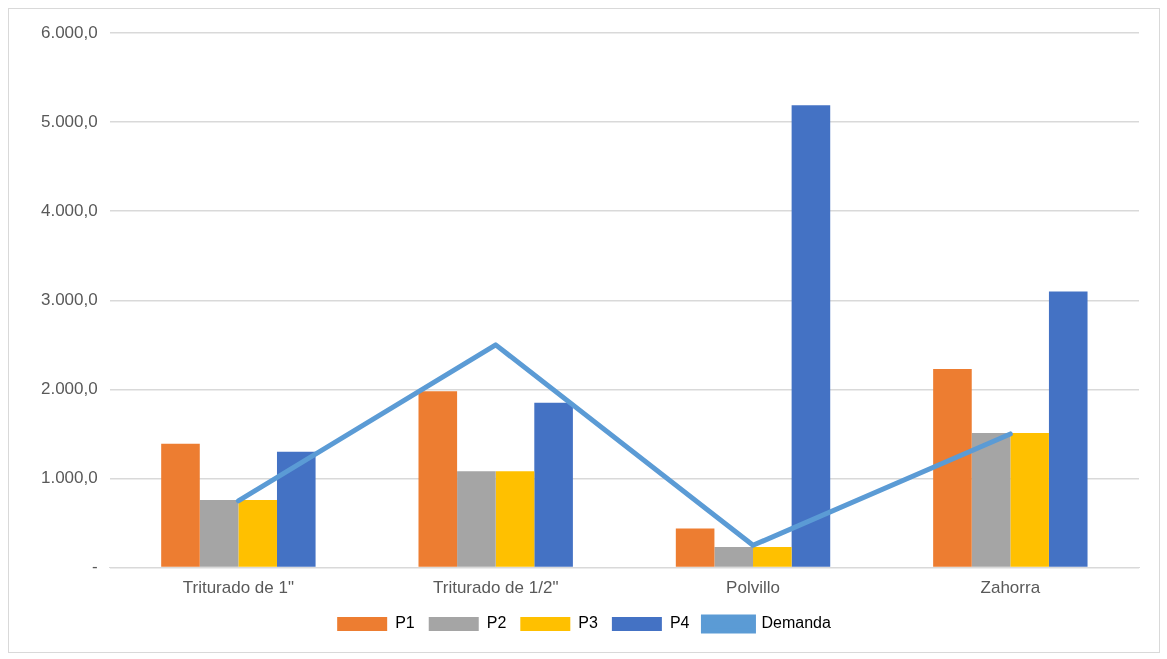 The image size is (1167, 659). Describe the element at coordinates (238, 588) in the screenshot. I see `x-tick-label: Triturado de 1"` at that location.